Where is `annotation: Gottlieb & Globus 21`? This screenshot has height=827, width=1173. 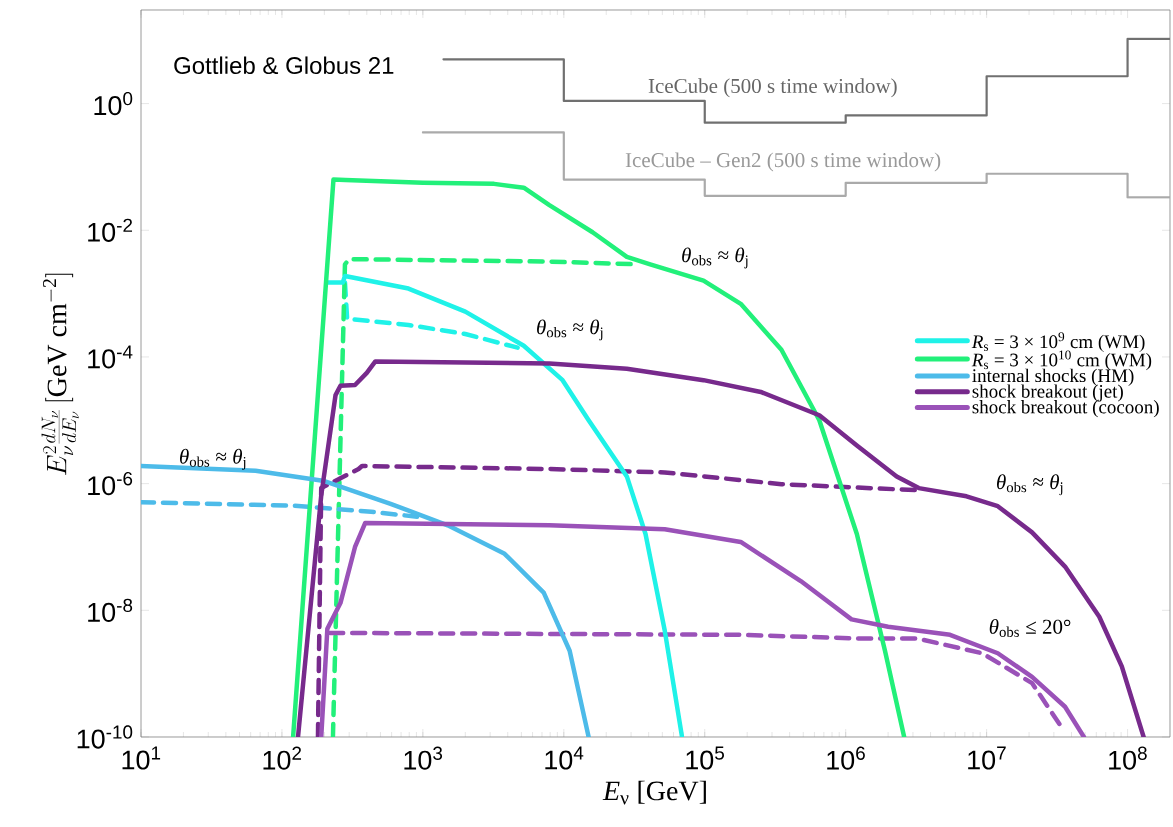
annotation: Gottlieb & Globus 21 is located at coordinates (284, 65).